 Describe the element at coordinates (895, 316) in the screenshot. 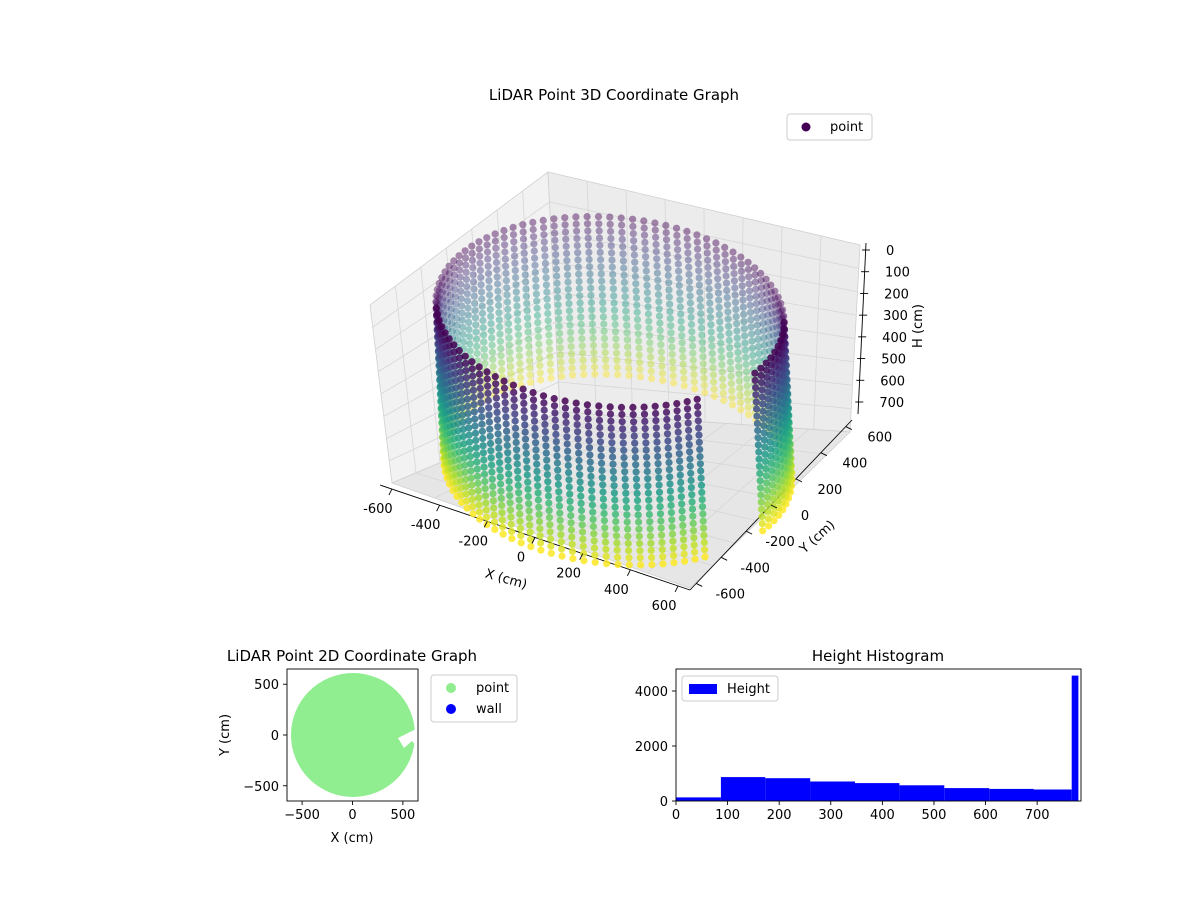

I see `z-tick-label: 300` at that location.